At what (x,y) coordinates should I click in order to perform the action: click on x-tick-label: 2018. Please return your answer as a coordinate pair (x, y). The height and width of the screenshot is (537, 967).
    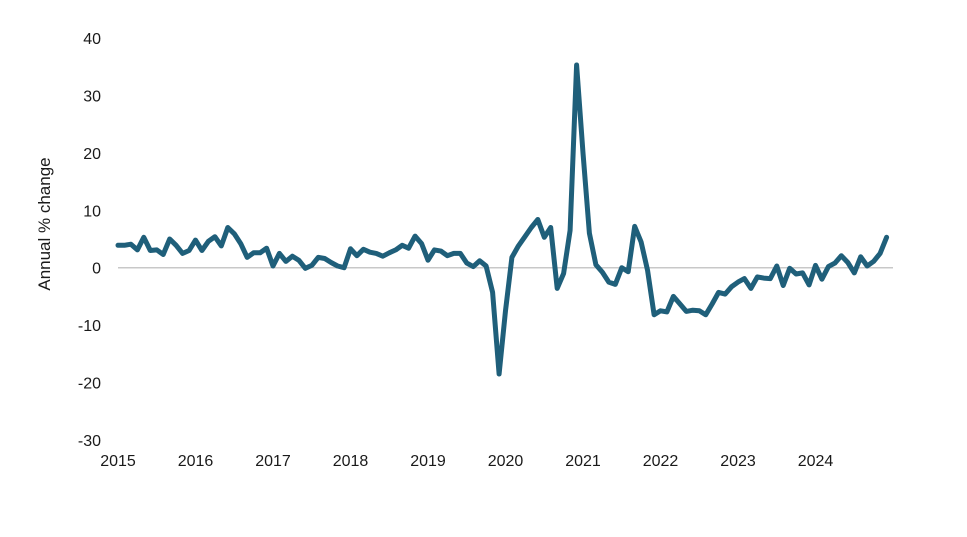
    Looking at the image, I should click on (351, 461).